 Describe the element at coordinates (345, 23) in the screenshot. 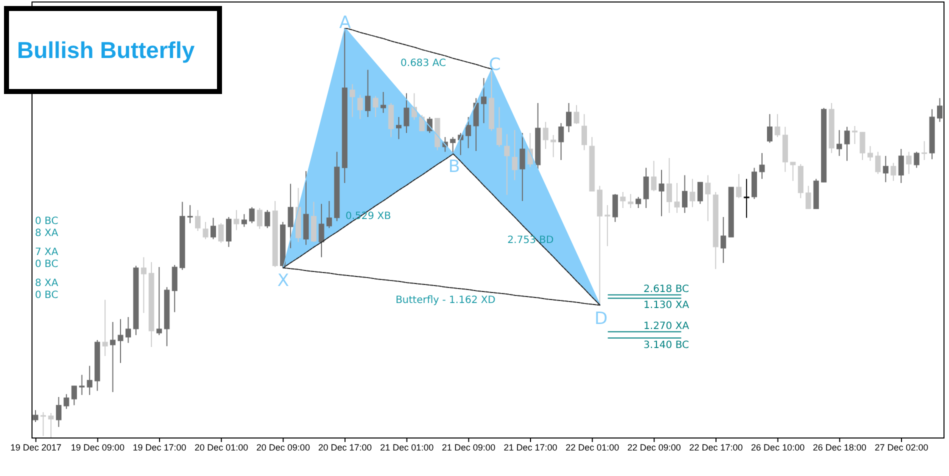

I see `annotation: A` at that location.